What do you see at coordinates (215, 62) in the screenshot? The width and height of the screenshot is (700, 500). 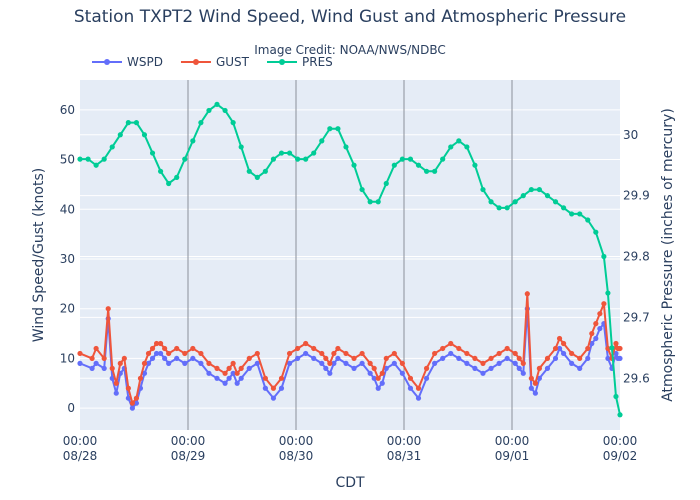 I see `legend-item-gust: GUST` at bounding box center [215, 62].